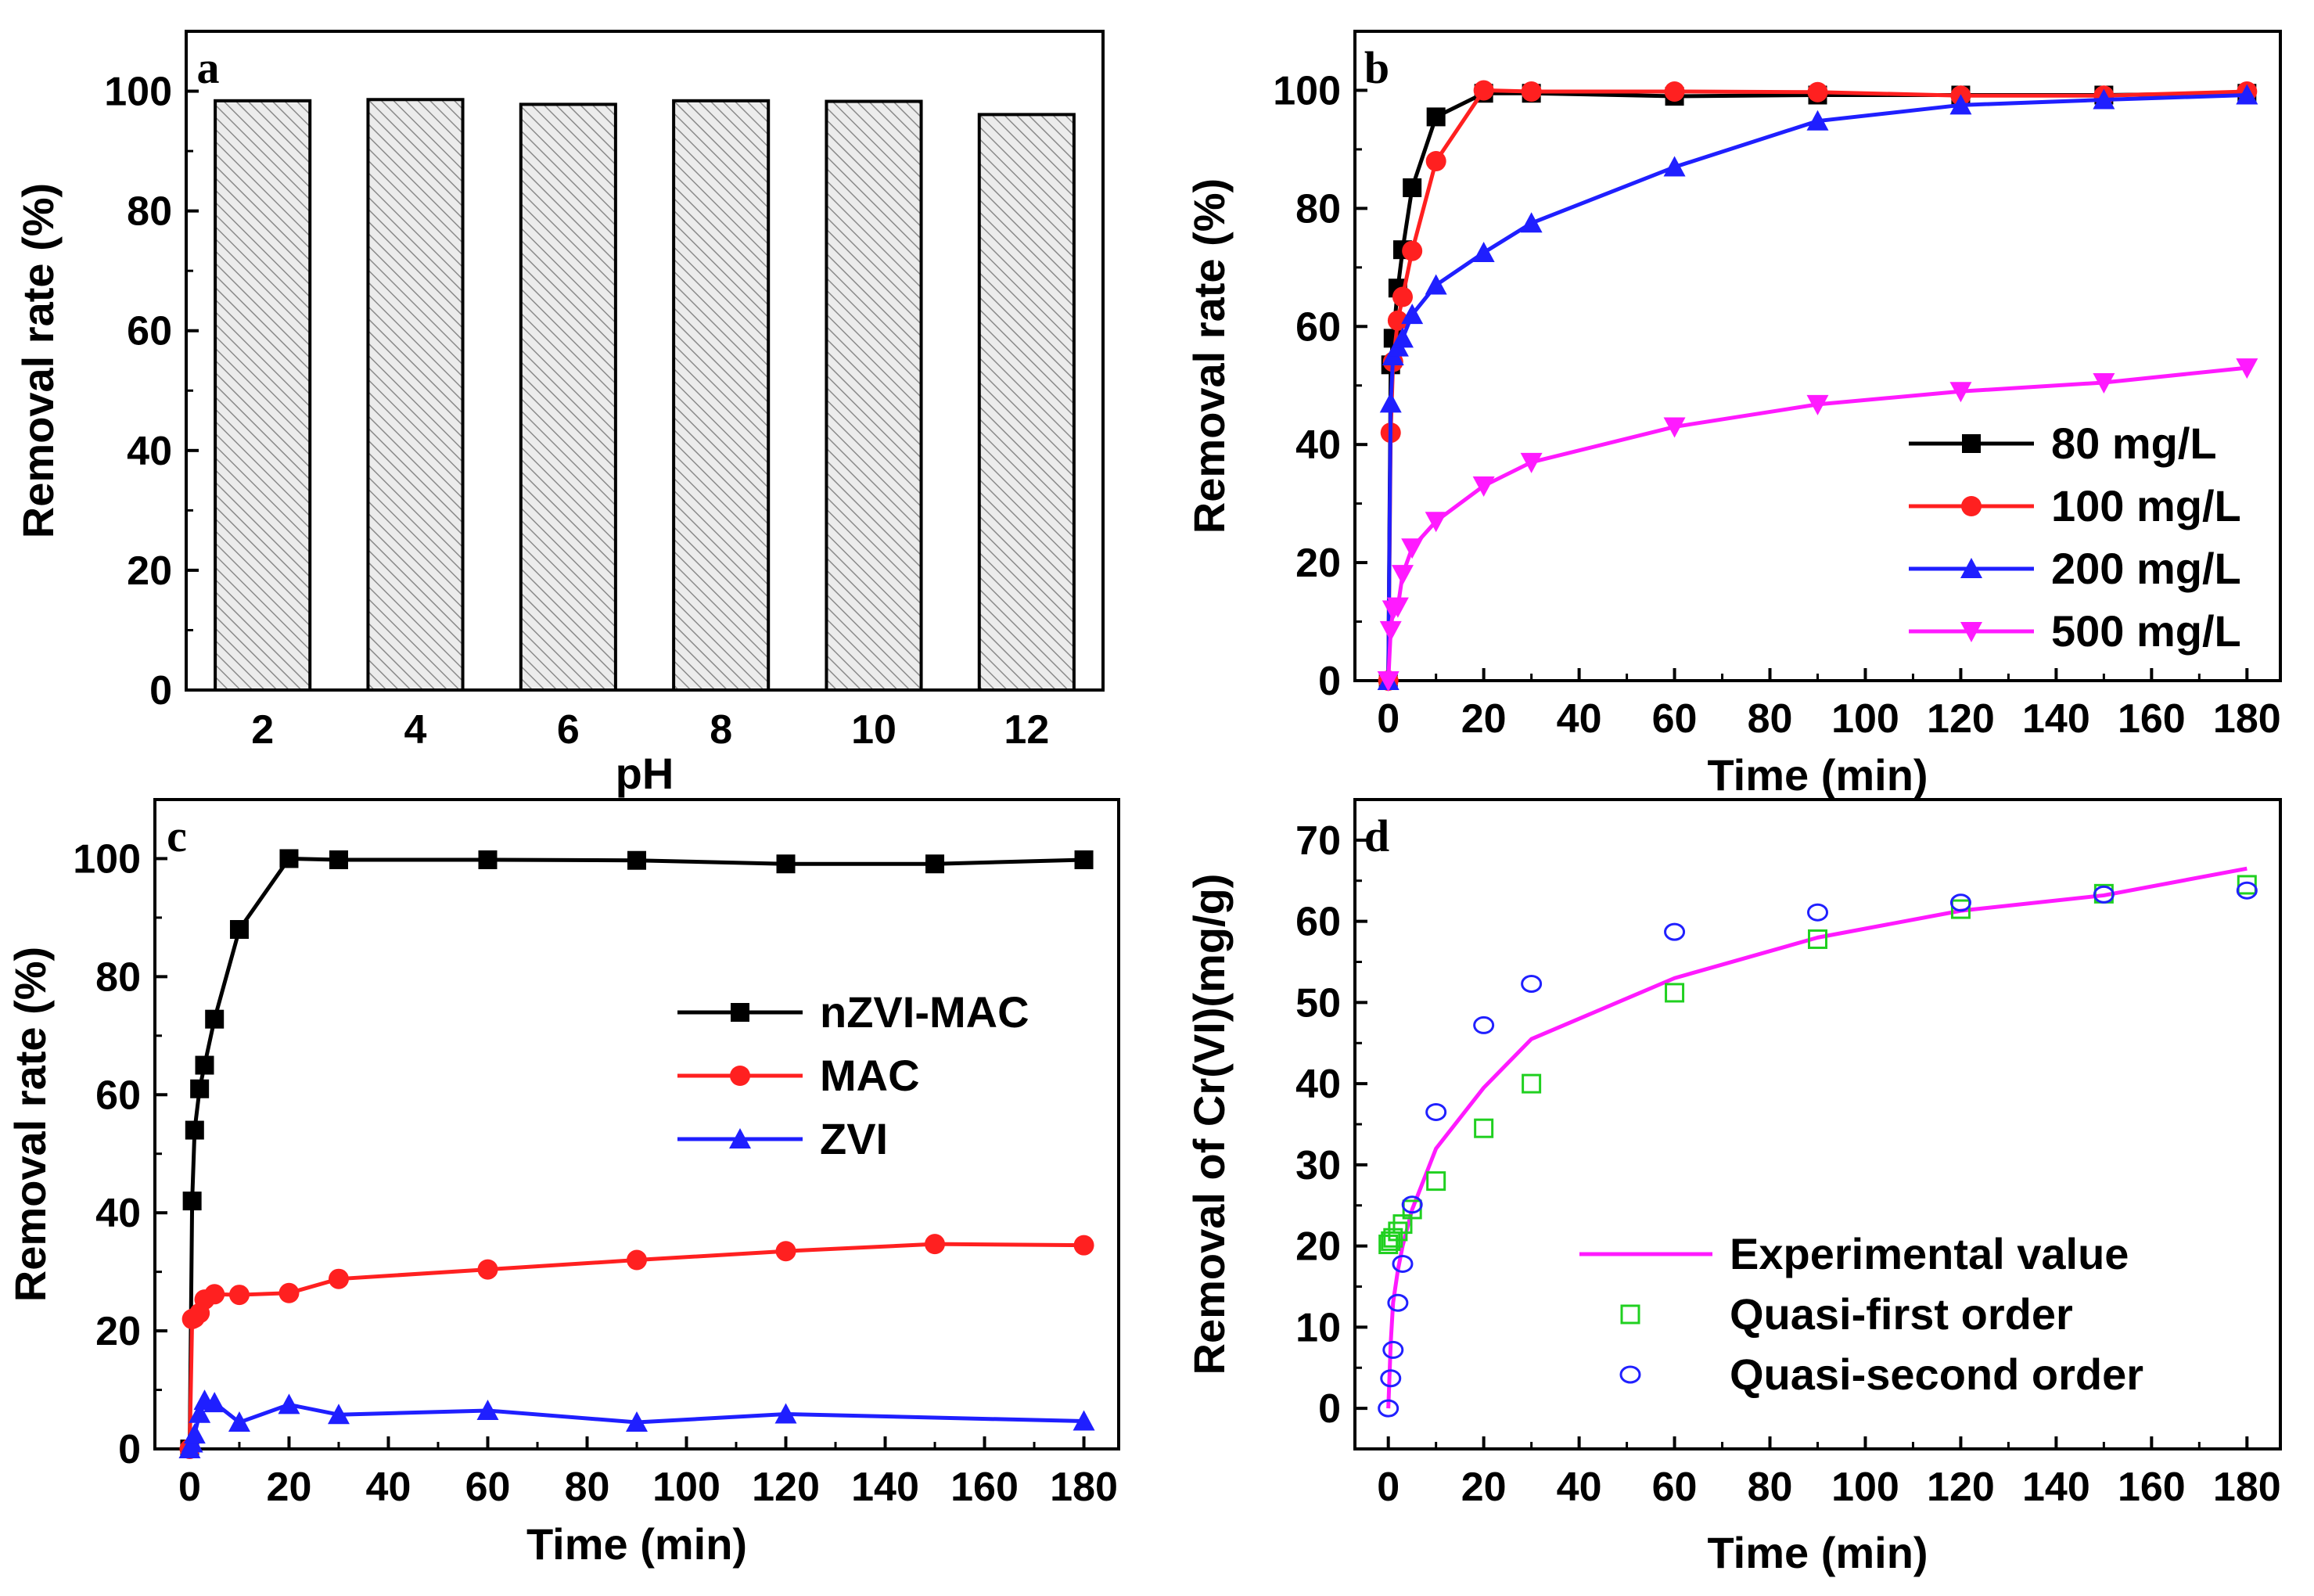 The width and height of the screenshot is (2314, 1596). What do you see at coordinates (721, 730) in the screenshot?
I see `x-tick-label: 8` at bounding box center [721, 730].